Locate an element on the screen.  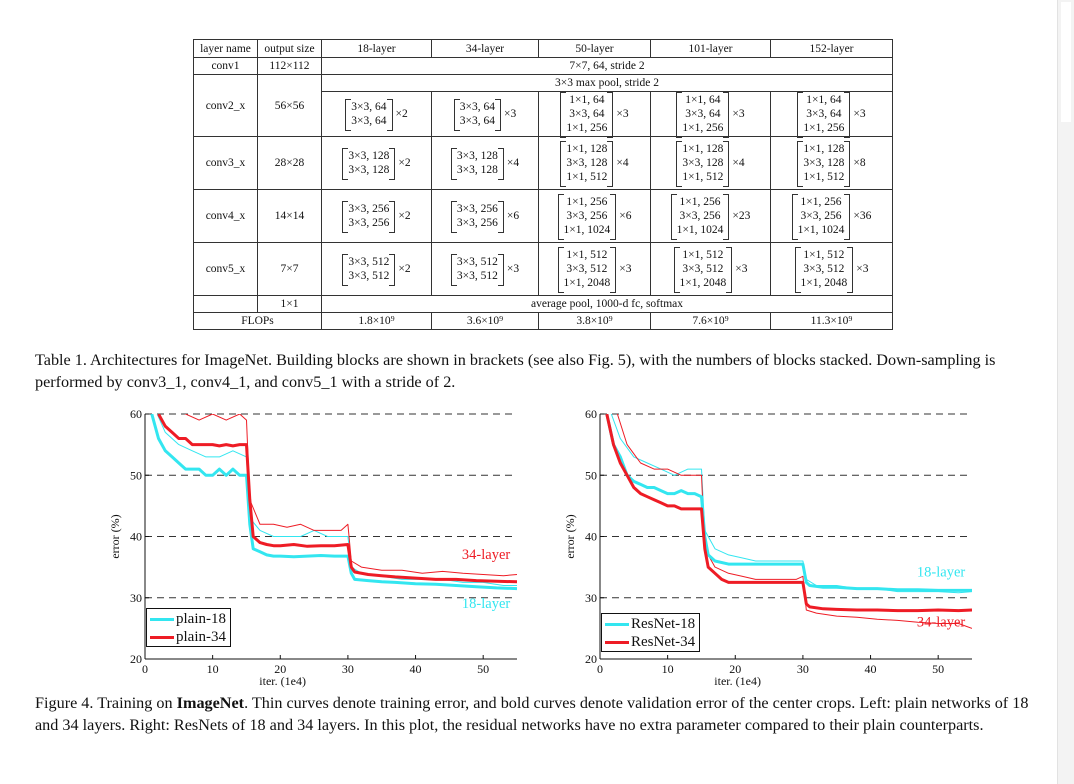
block-cell-50-layer: 1×1, 256 3×3, 256 1×1, 1024 ×6 is located at coordinates (594, 216).